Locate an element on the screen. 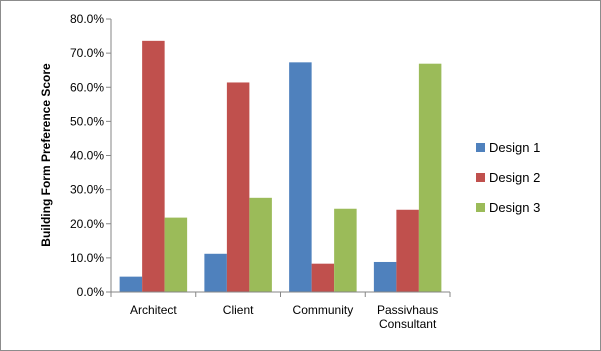 The width and height of the screenshot is (601, 351). y-tick-label: 80.0% is located at coordinates (87, 19).